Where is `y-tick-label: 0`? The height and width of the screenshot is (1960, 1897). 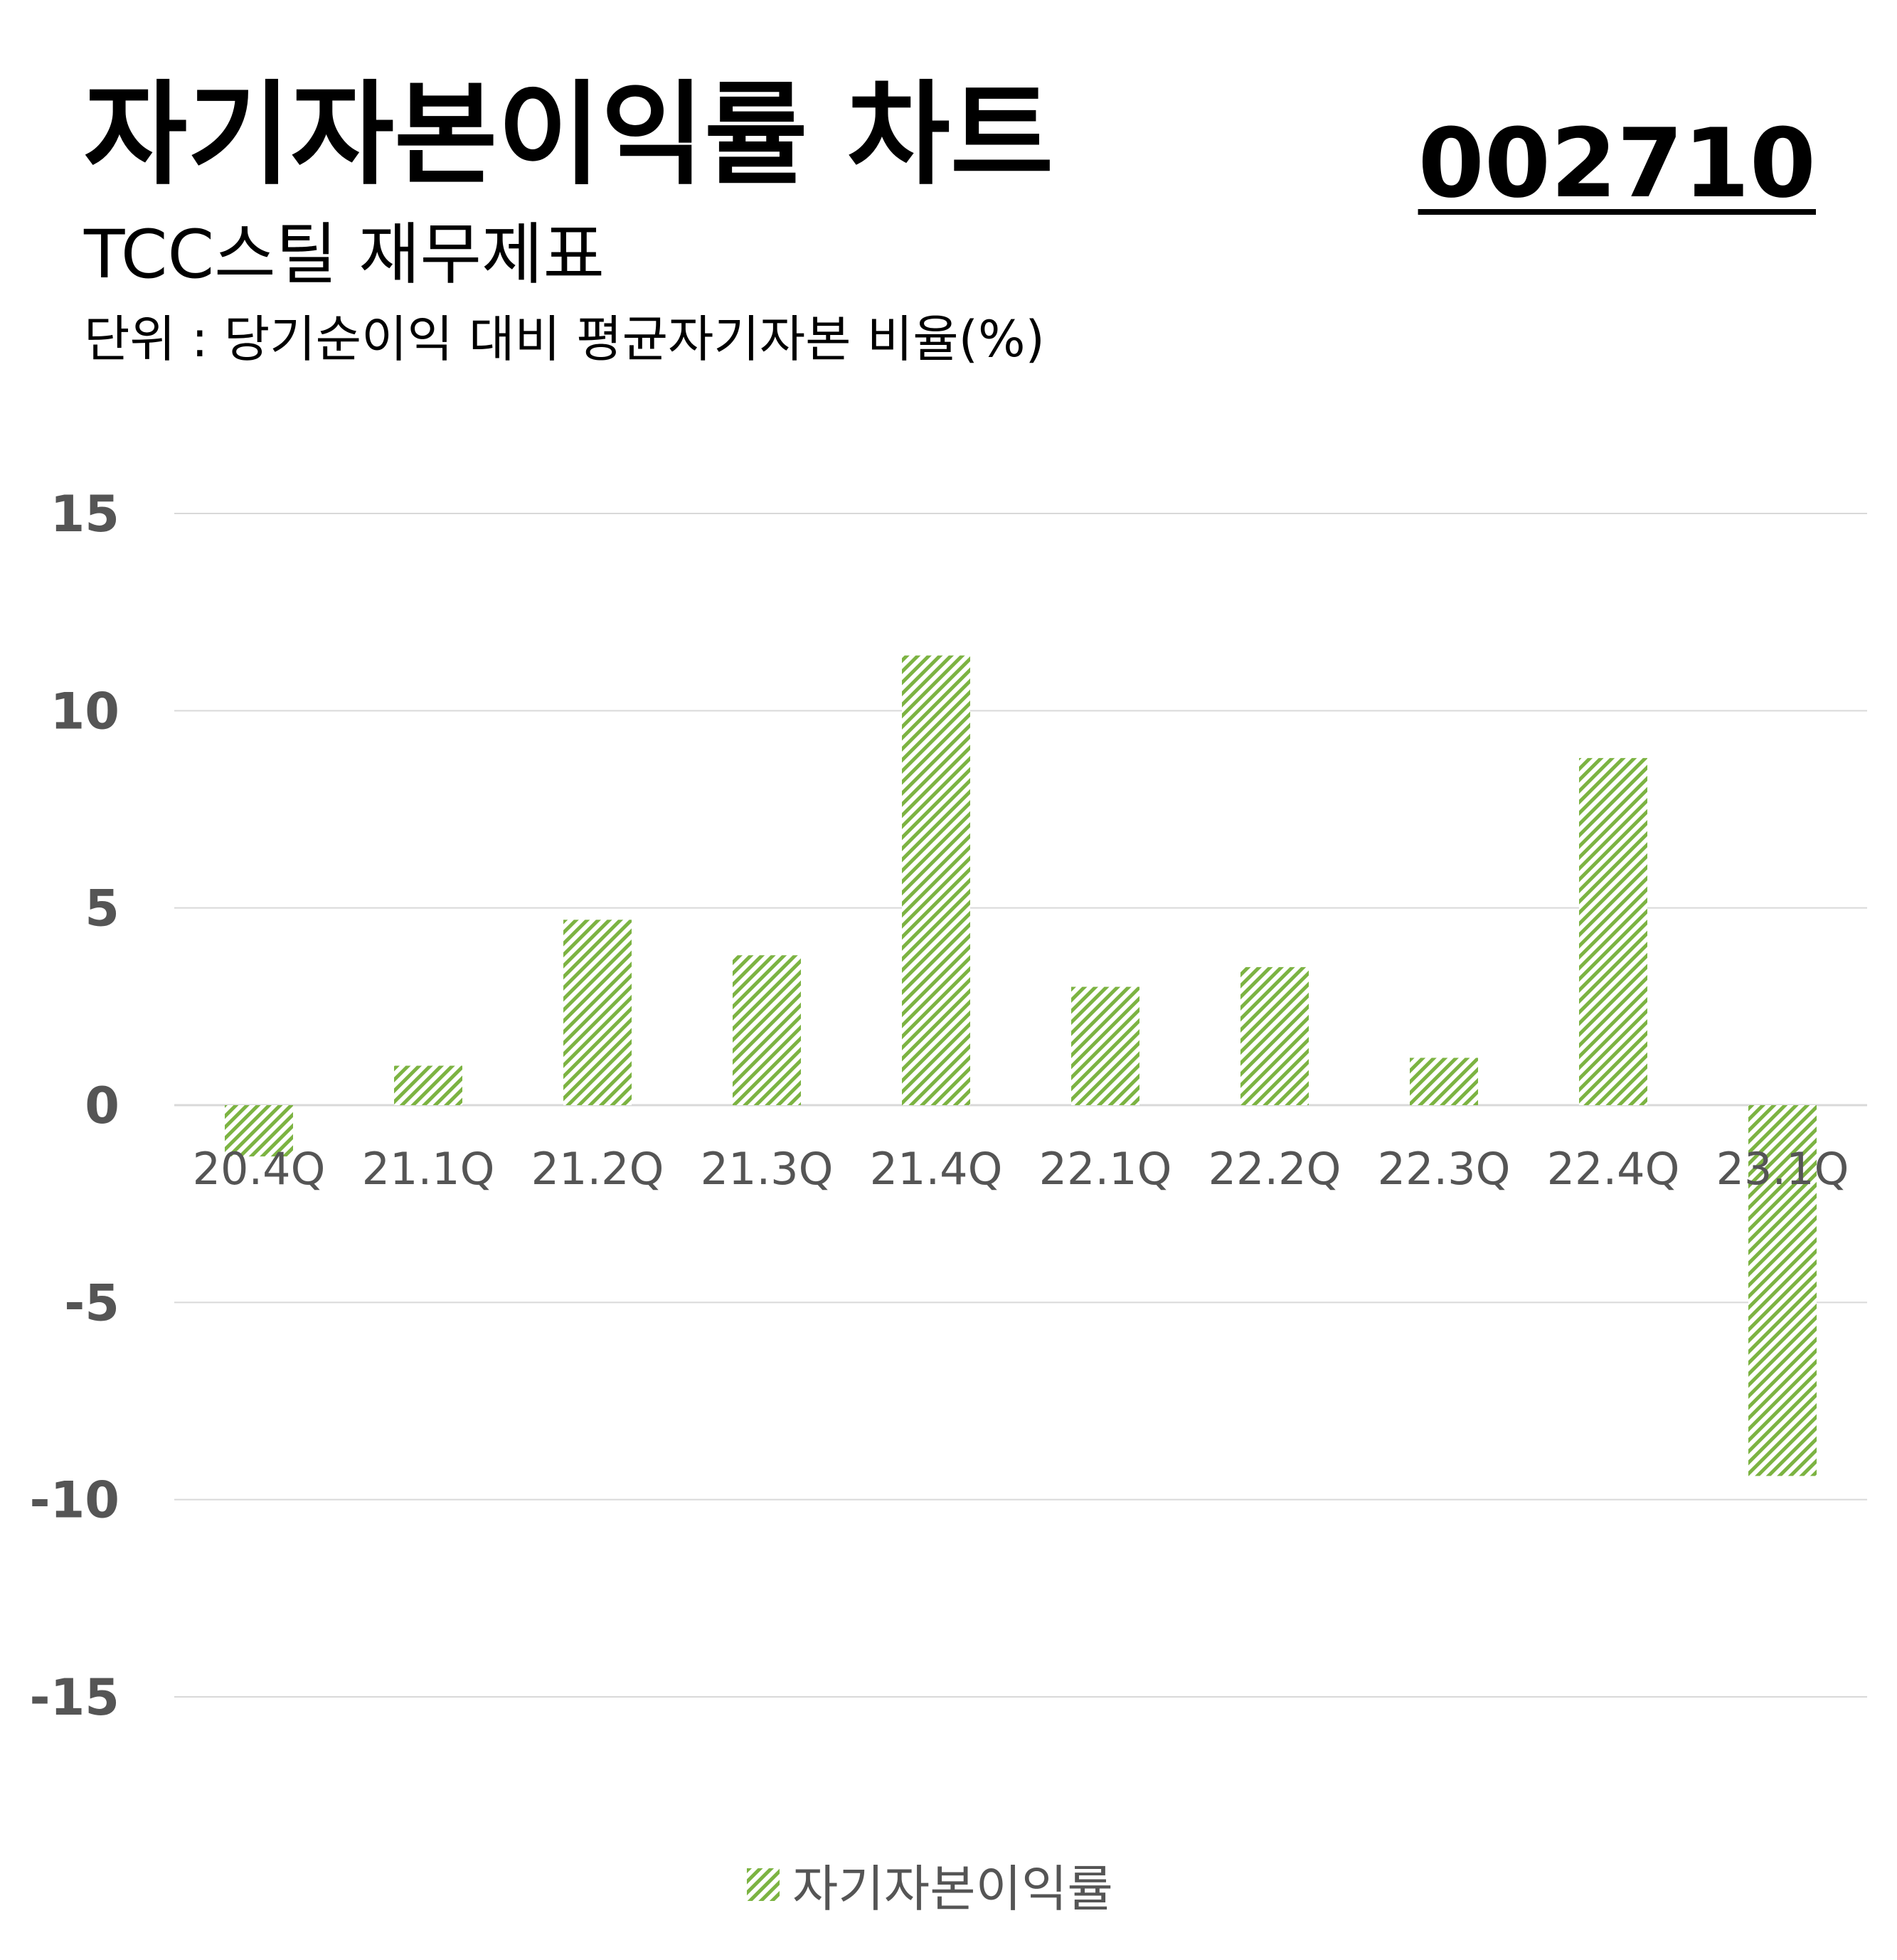 y-tick-label: 0 is located at coordinates (102, 1106).